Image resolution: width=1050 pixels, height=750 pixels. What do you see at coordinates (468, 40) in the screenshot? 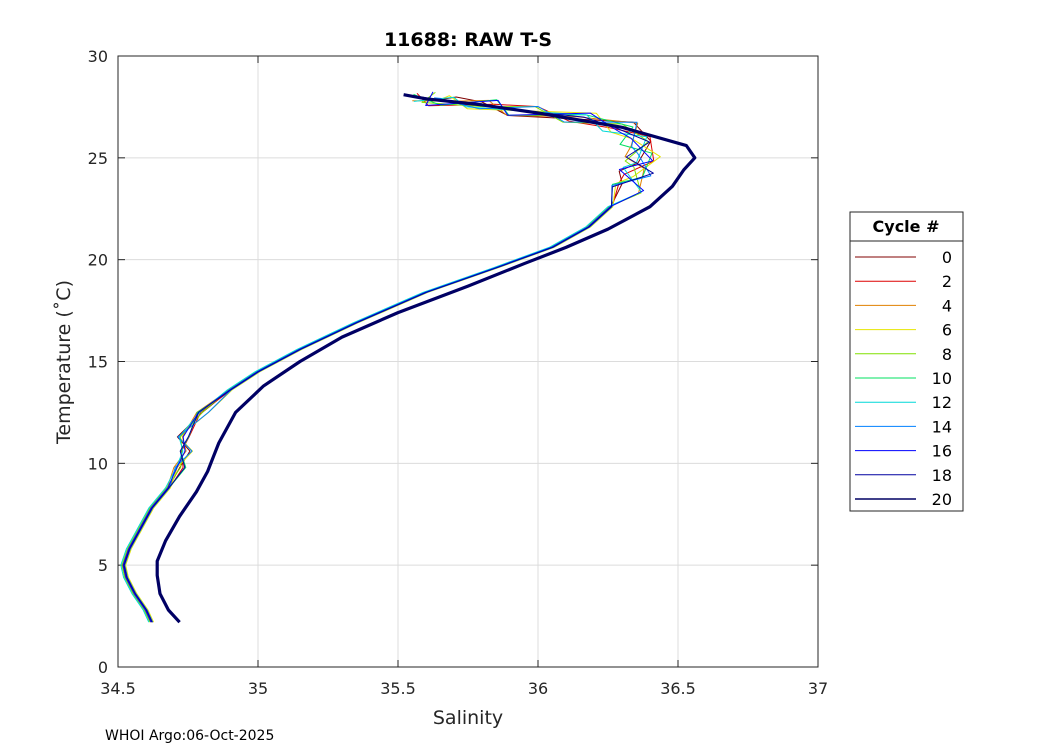
I see `chart-title: 11688: RAW T-S` at bounding box center [468, 40].